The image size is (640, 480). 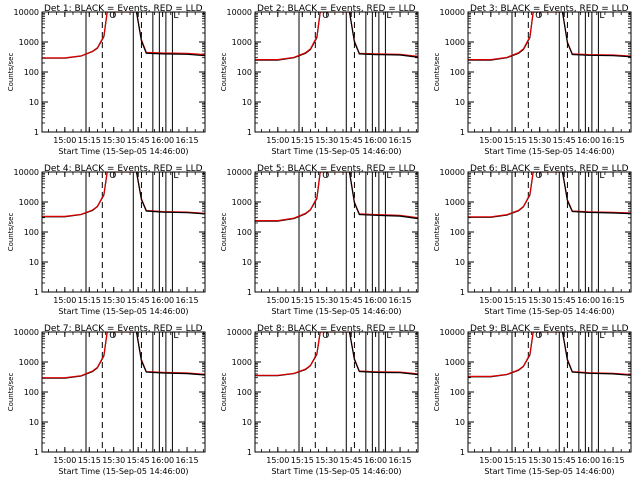 What do you see at coordinates (549, 169) in the screenshot?
I see `panel-title: Det 6: BLACK = Events, RED = LLD` at bounding box center [549, 169].